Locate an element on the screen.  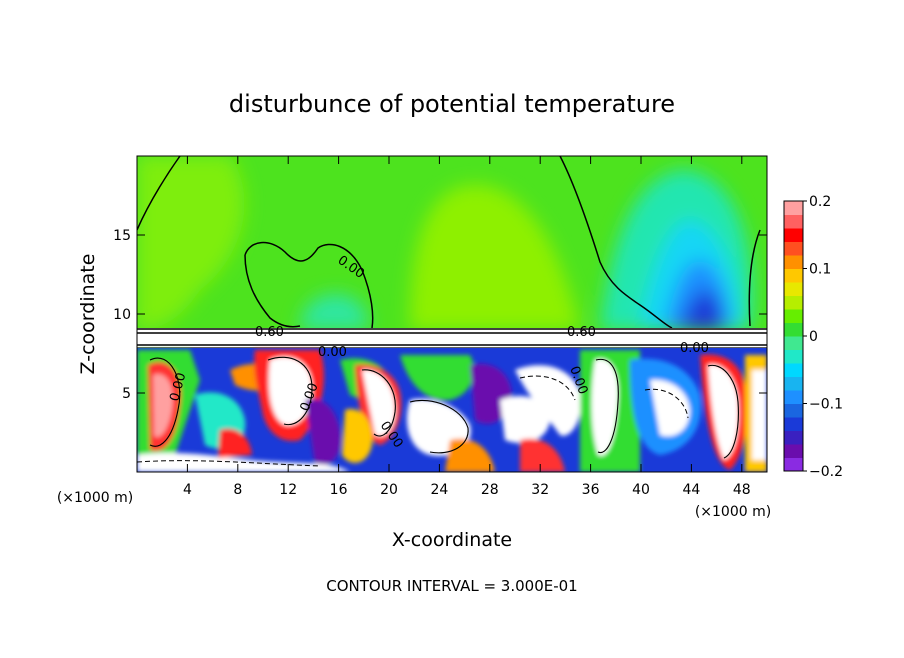
colorbar-label: 0 is located at coordinates (813, 337).